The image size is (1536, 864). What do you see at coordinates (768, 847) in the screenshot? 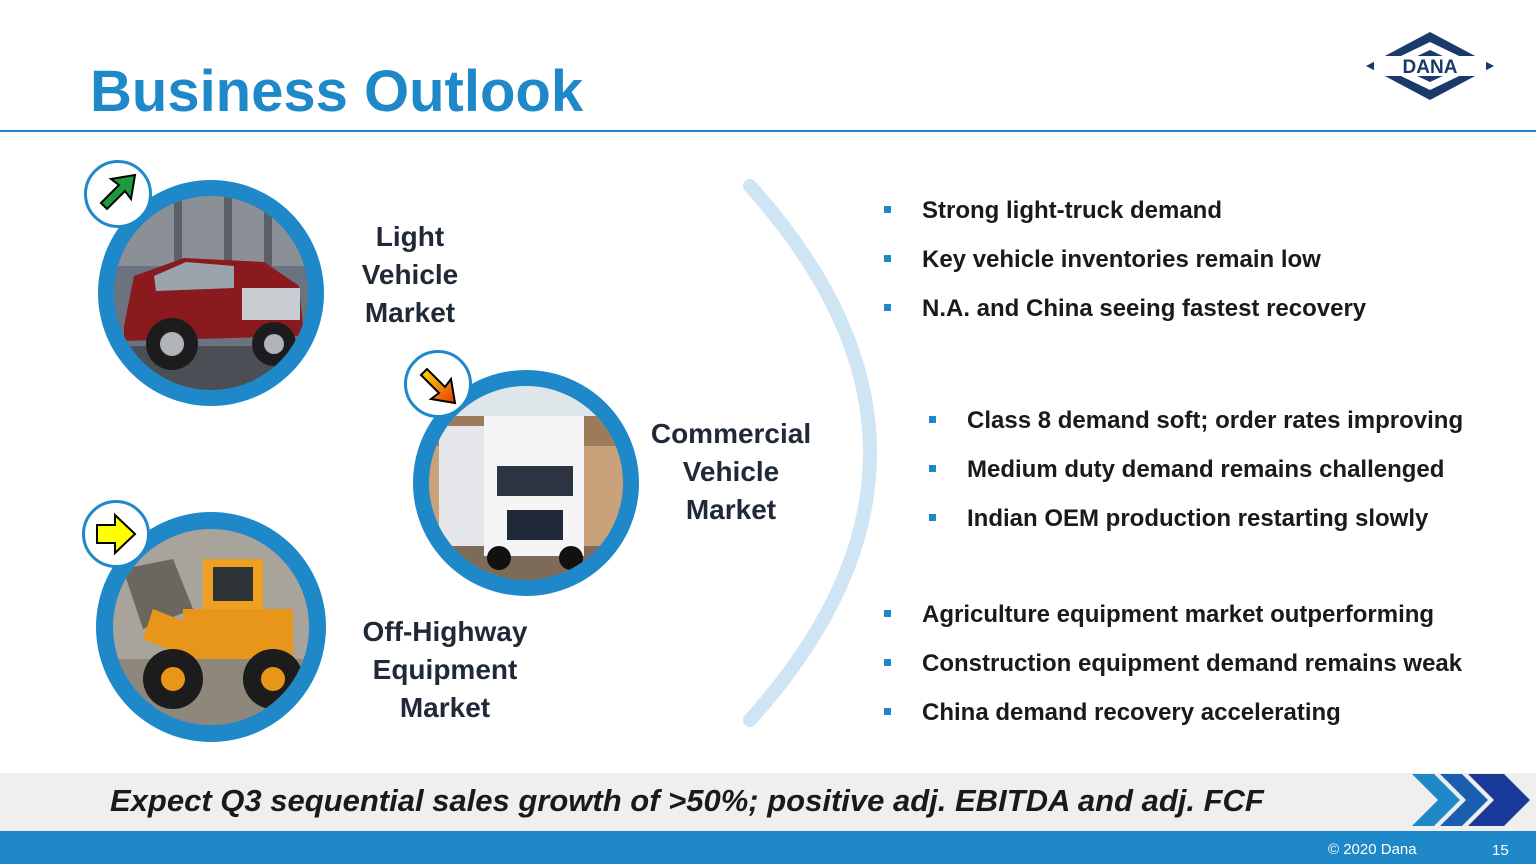
I see `footer-bar` at bounding box center [768, 847].